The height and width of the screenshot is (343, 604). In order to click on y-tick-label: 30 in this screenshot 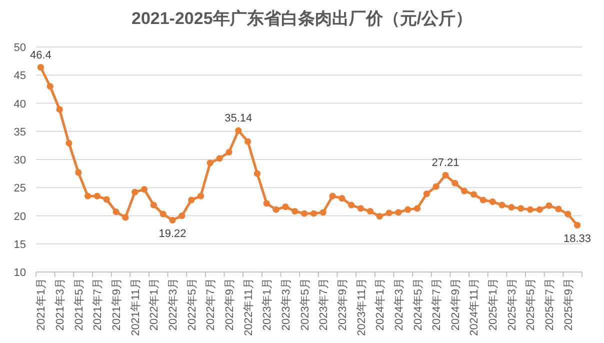, I will do `click(20, 160)`.